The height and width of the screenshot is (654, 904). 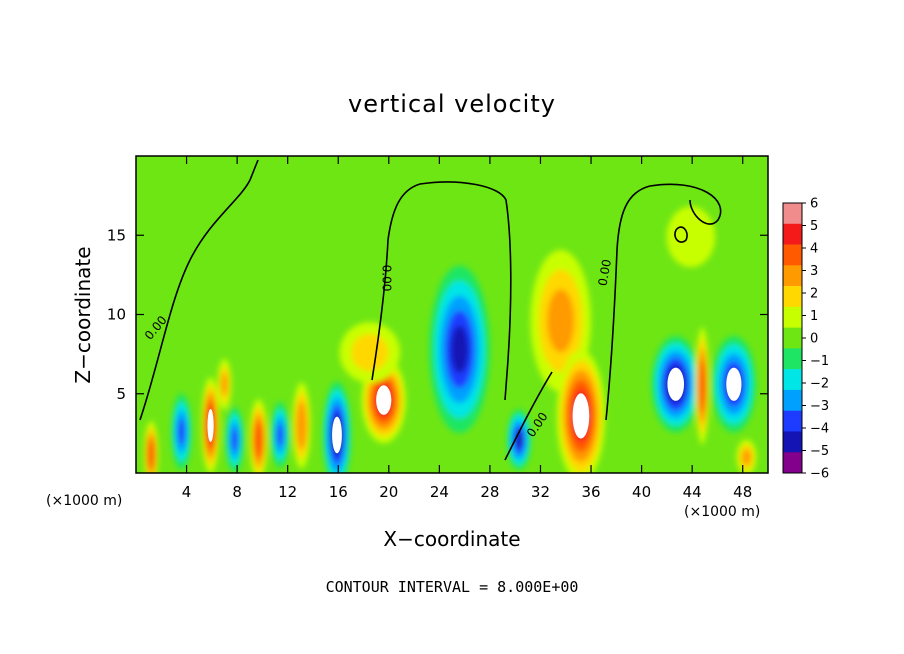 I want to click on x-tick-label: 36, so click(x=590, y=492).